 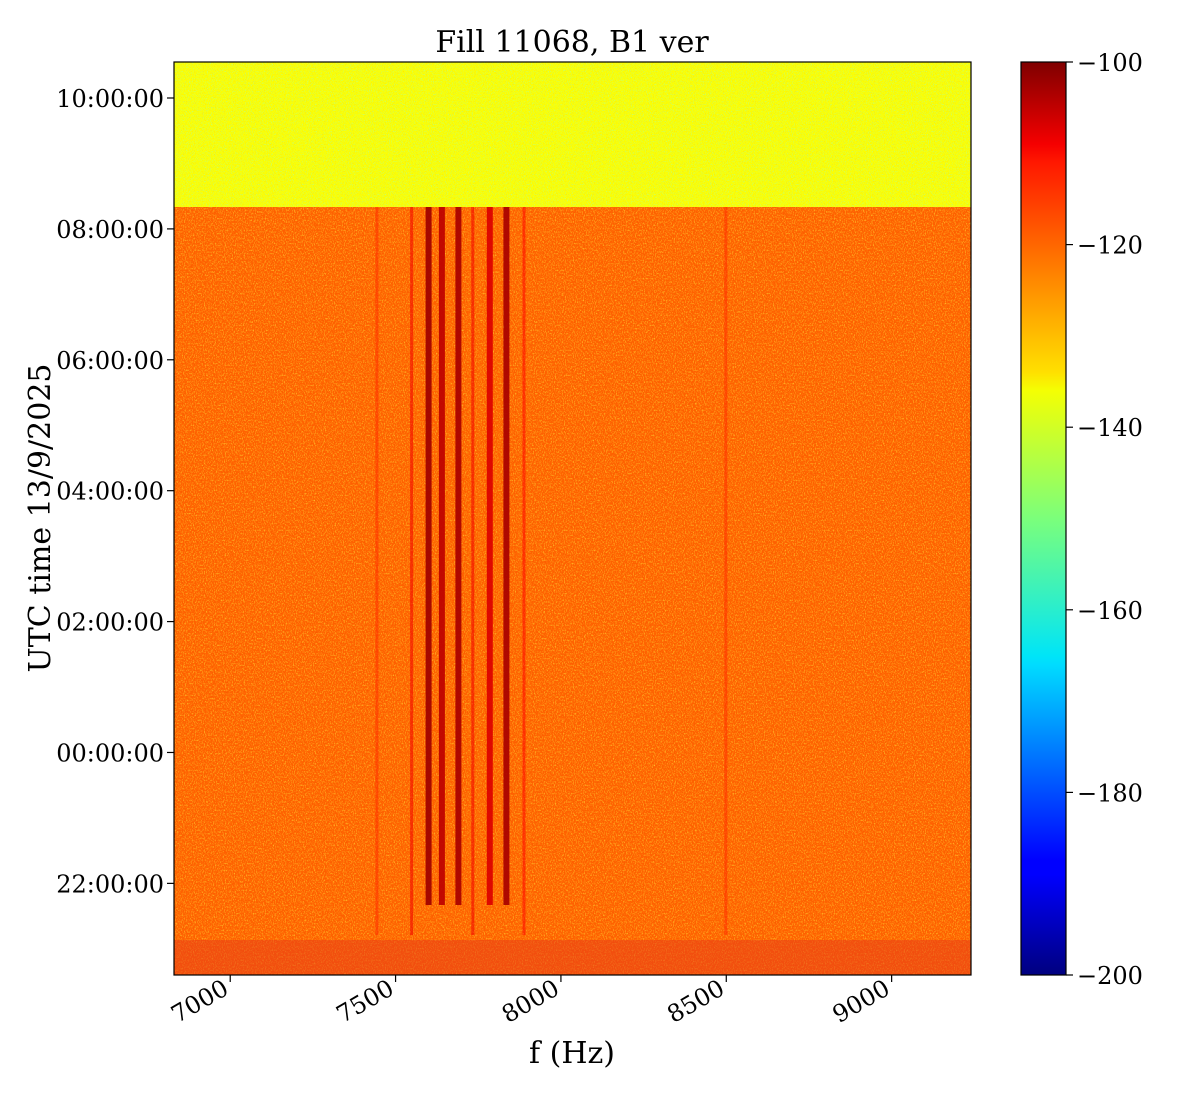 What do you see at coordinates (110, 884) in the screenshot?
I see `y-tick-label: 22:00:00` at bounding box center [110, 884].